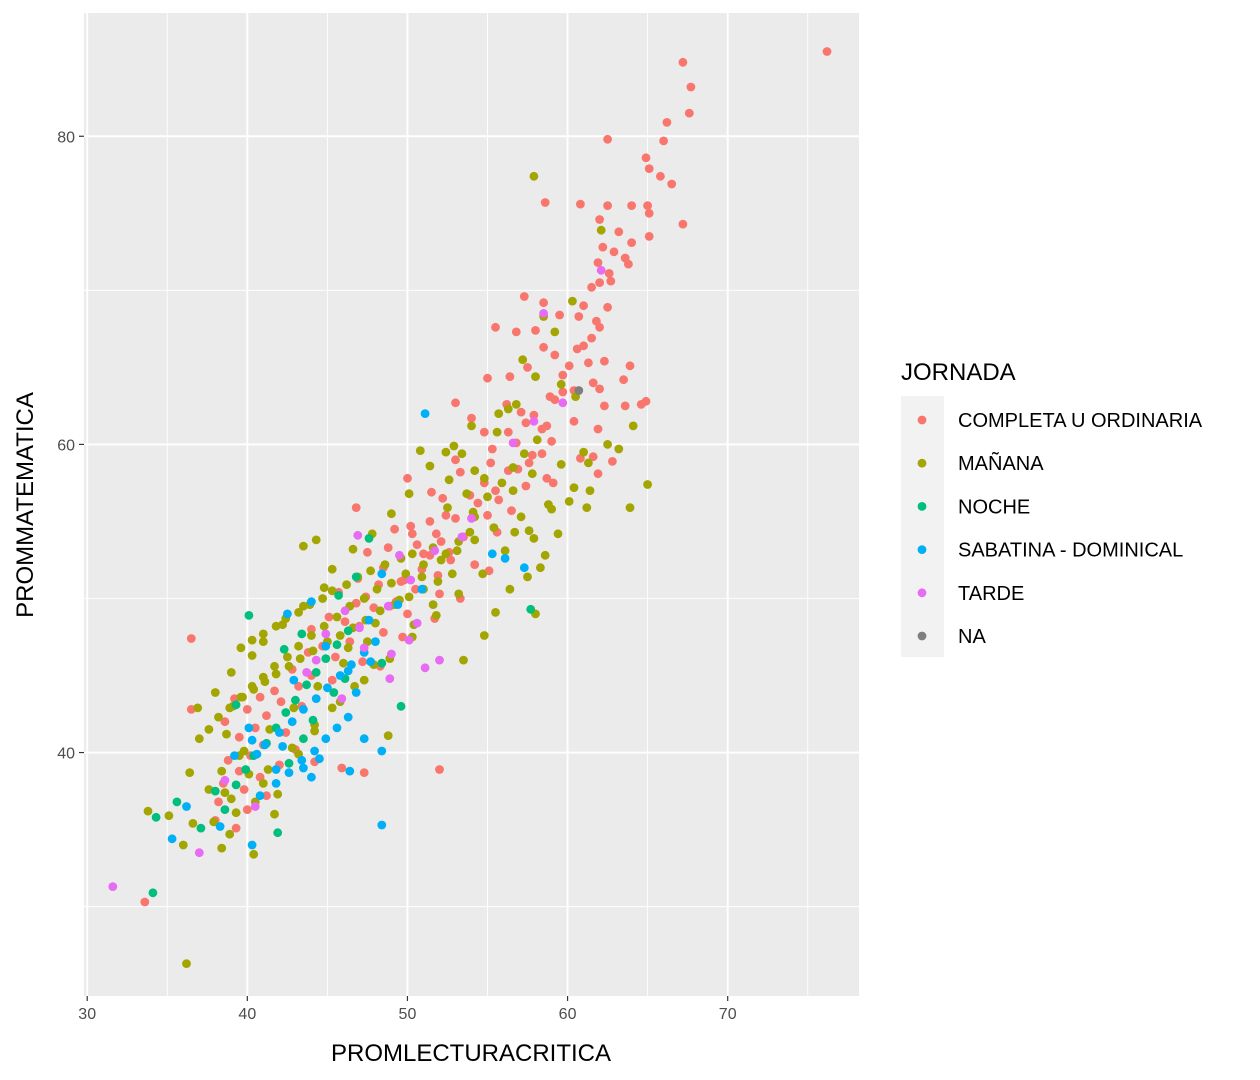  What do you see at coordinates (66, 754) in the screenshot?
I see `y-tick-label: 40` at bounding box center [66, 754].